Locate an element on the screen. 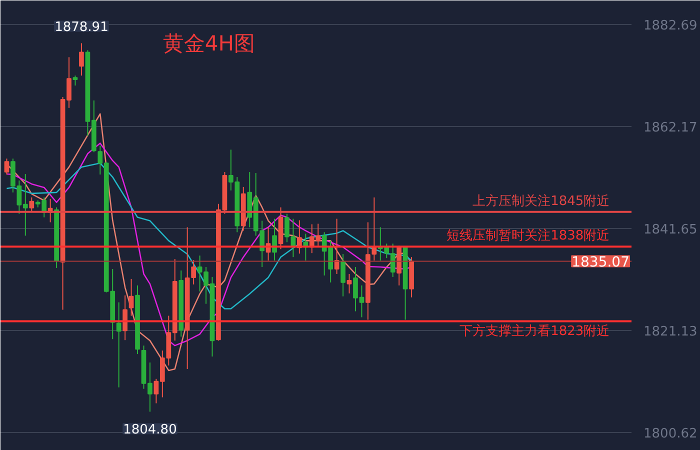 This screenshot has width=700, height=450. y-tick-label: 1821.13 is located at coordinates (671, 332).